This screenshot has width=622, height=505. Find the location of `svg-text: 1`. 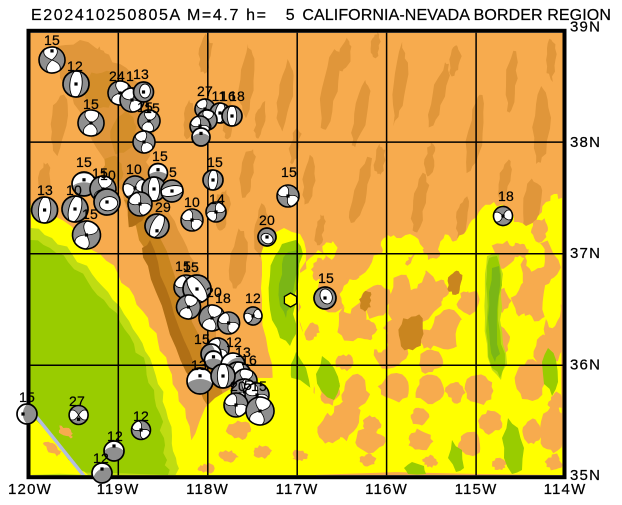

svg-text: 1 is located at coordinates (130, 76).